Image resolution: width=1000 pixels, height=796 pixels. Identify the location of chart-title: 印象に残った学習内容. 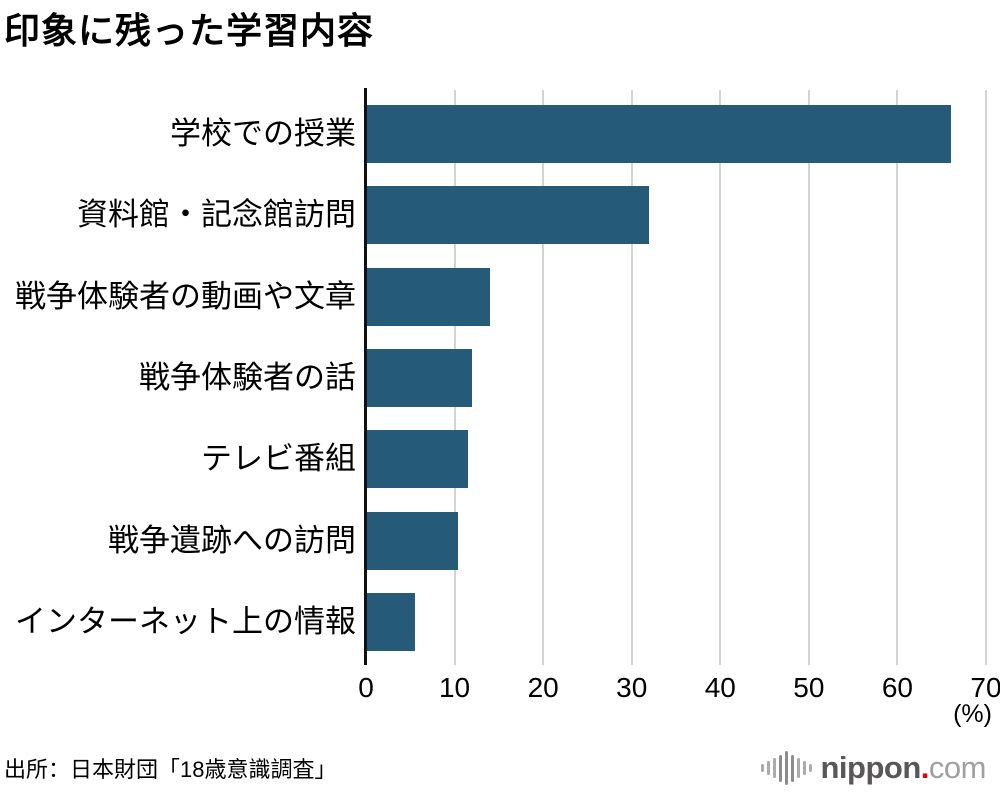
(189, 30).